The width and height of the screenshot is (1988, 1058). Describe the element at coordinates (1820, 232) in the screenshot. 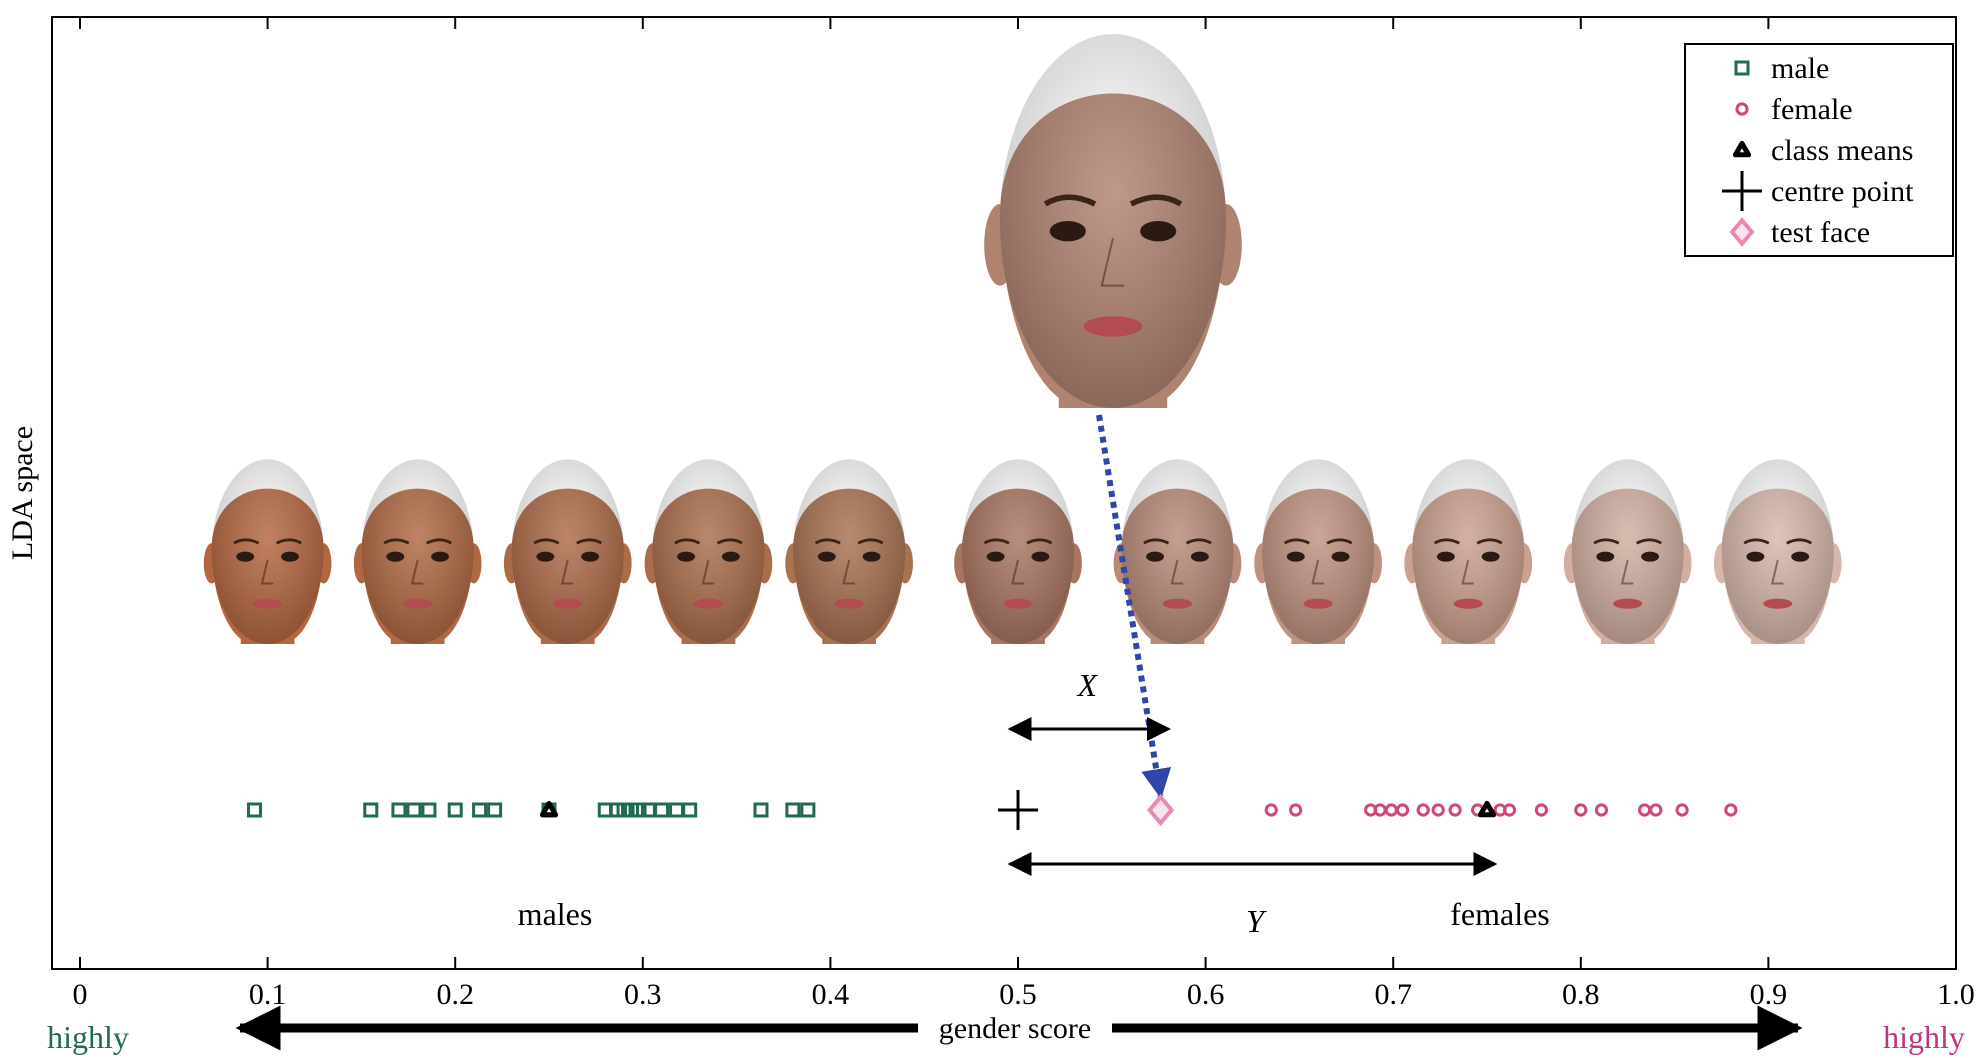

I see `legend-label-test-face: test face` at that location.